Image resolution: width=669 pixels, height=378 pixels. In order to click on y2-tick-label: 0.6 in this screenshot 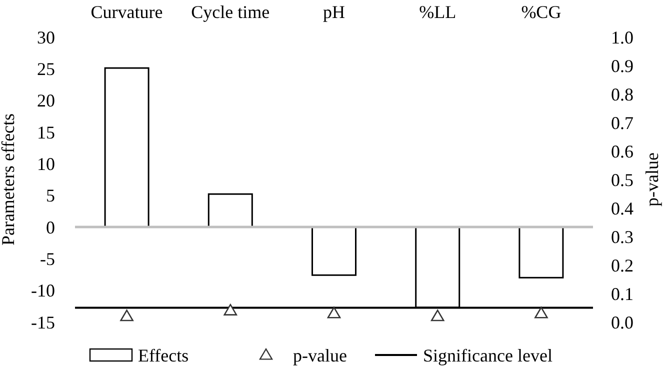, I will do `click(622, 151)`.